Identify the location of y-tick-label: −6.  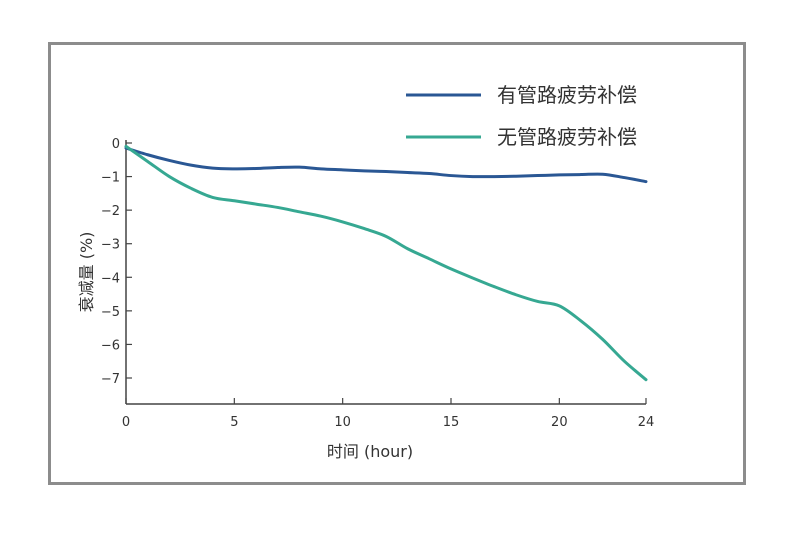
(110, 345).